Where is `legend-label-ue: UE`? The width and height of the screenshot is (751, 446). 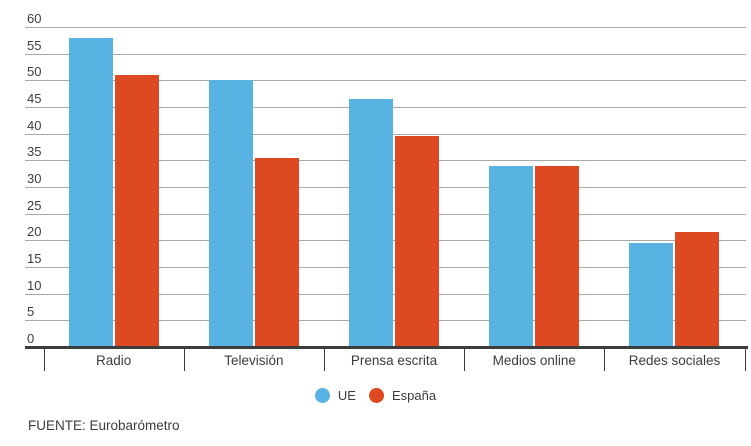
legend-label-ue: UE is located at coordinates (346, 395).